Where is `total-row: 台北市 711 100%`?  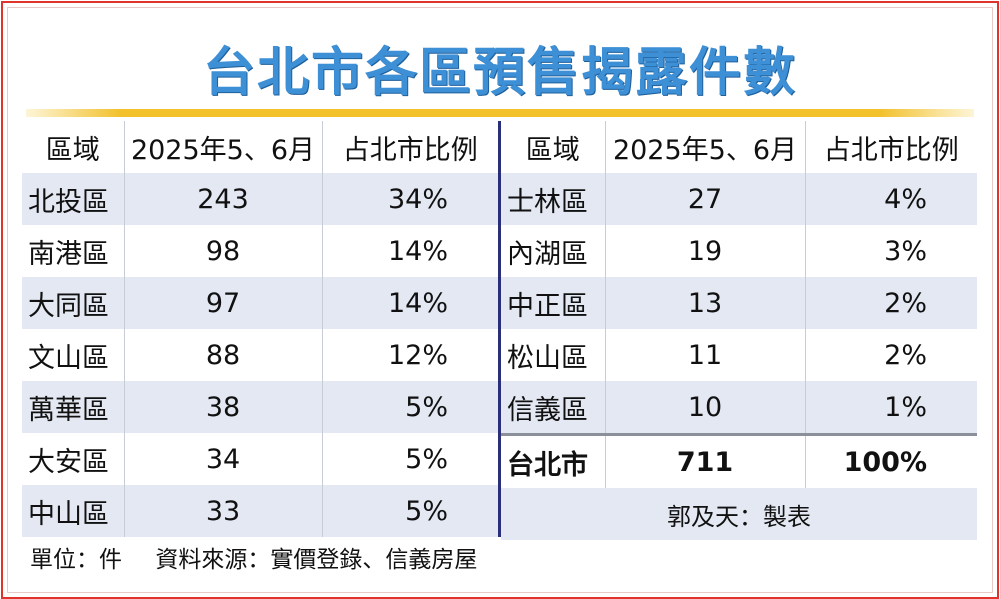
total-row: 台北市 711 100% is located at coordinates (739, 460).